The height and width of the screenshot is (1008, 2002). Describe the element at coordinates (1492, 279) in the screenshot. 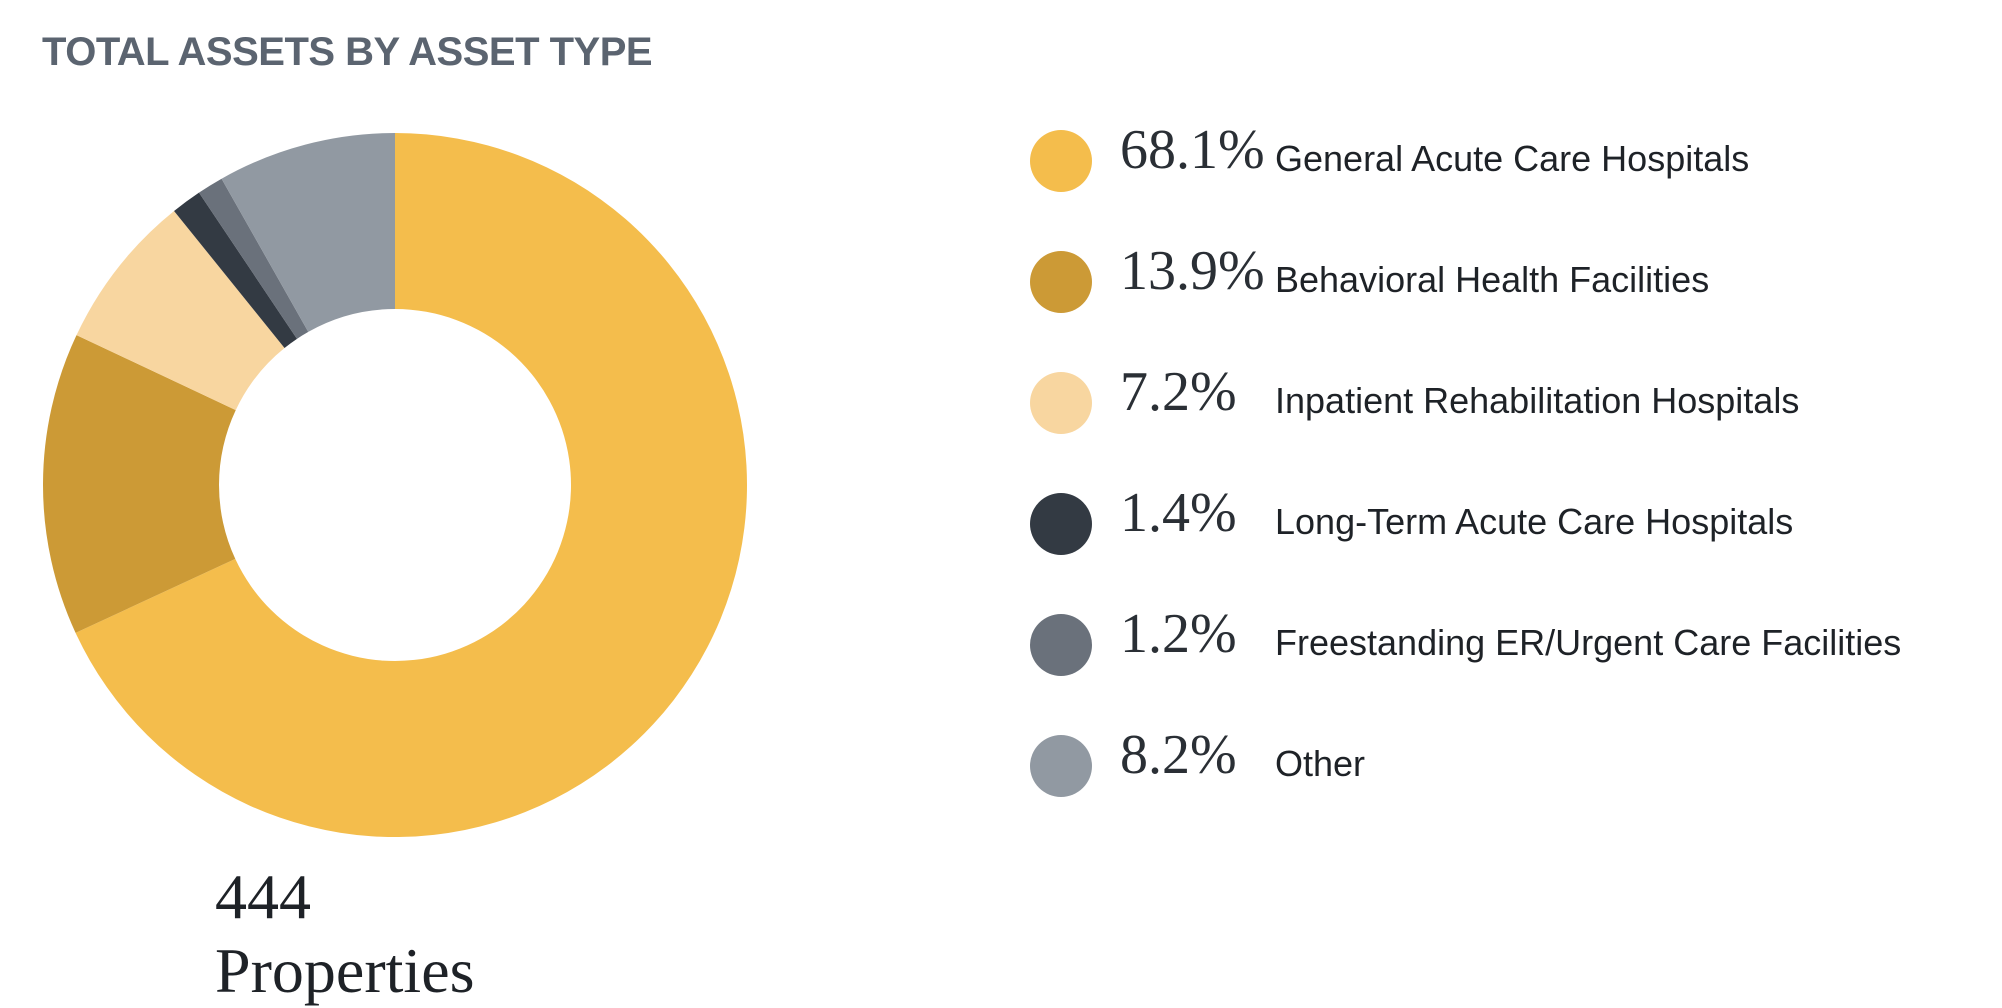

I see `legend-label: Behavioral Health Facilities` at that location.